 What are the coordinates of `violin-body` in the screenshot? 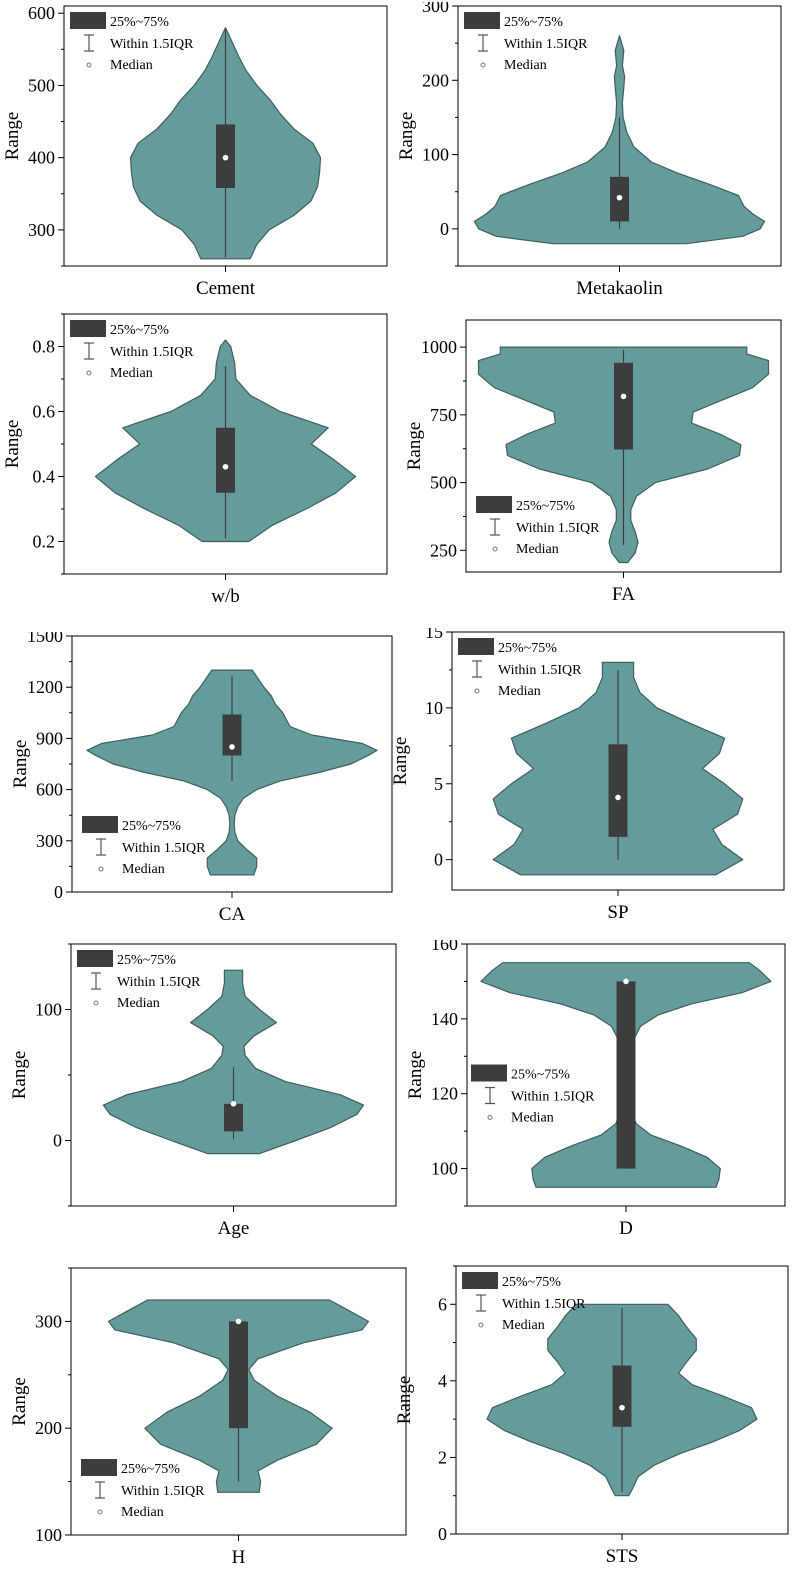 It's located at (233, 1062).